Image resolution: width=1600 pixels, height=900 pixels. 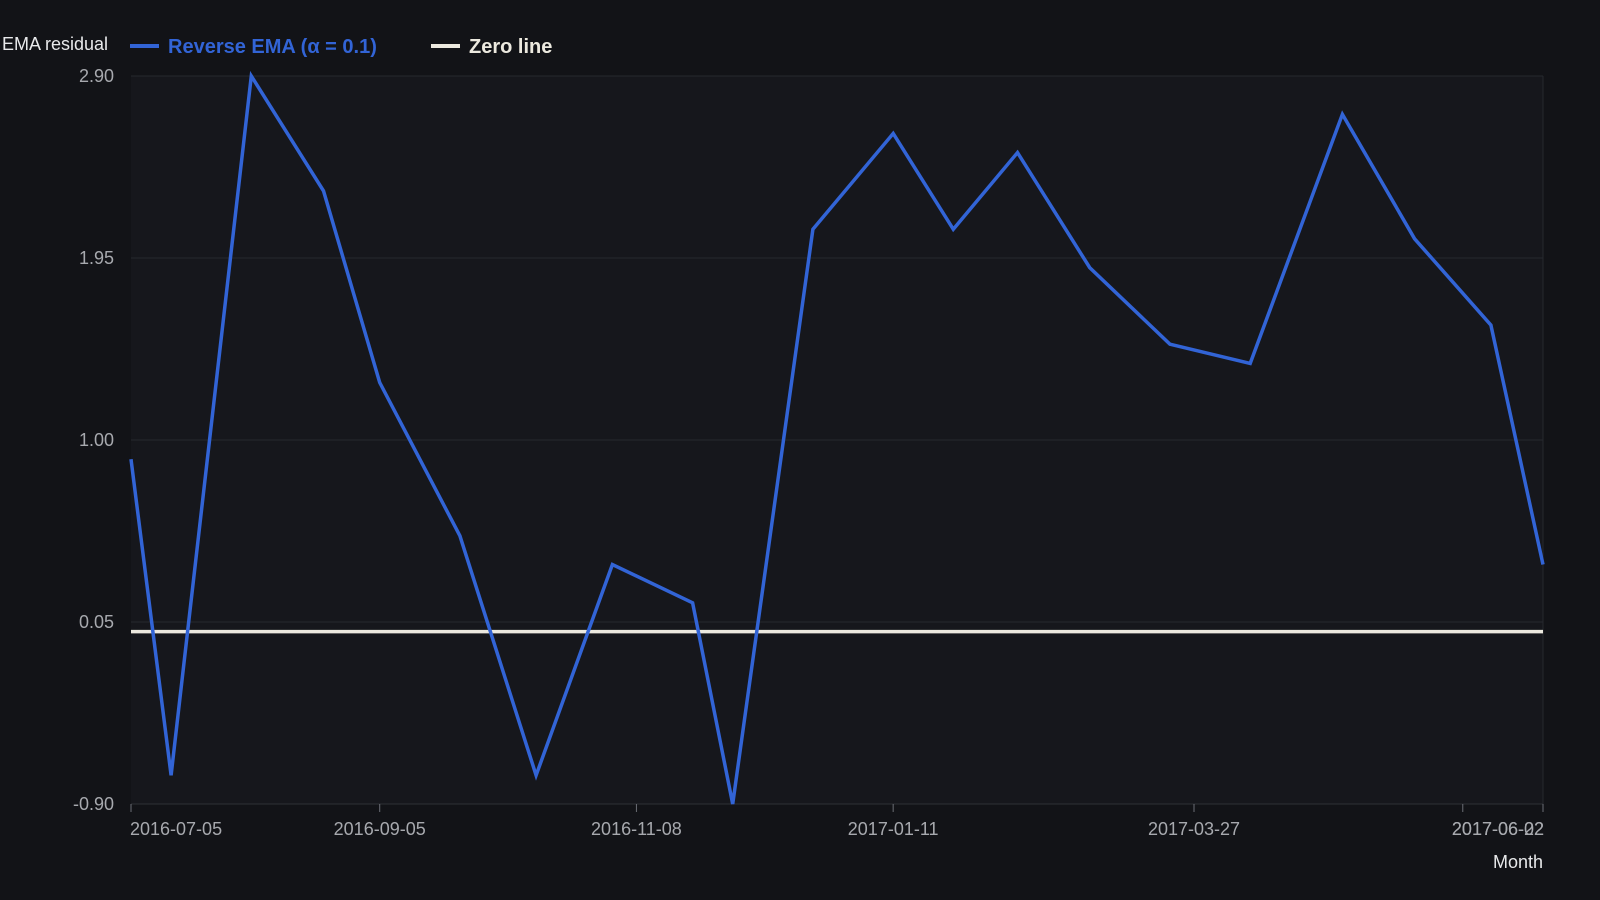 I want to click on y-tick-label: 1.95, so click(x=96, y=258).